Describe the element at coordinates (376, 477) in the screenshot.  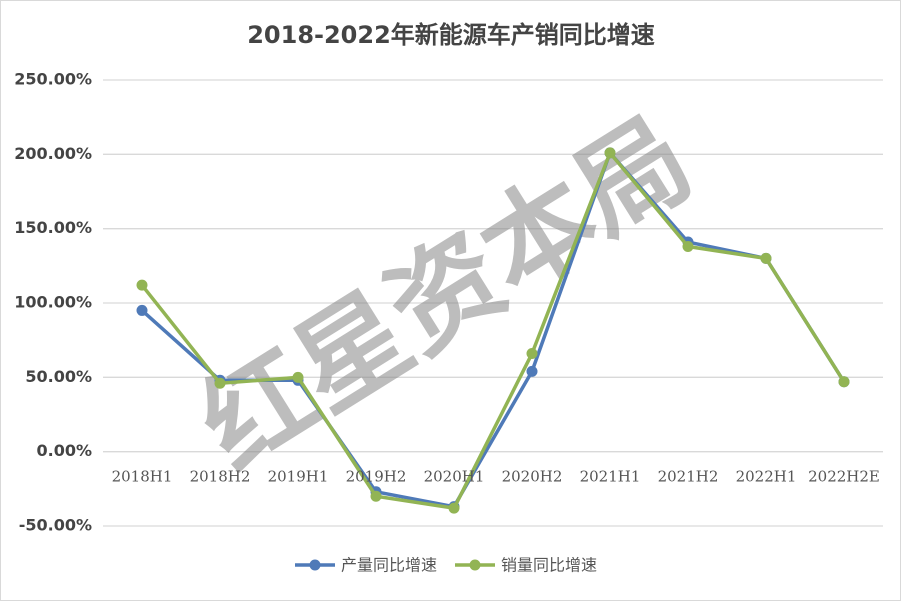
I see `x-tick-label: 2019H2` at that location.